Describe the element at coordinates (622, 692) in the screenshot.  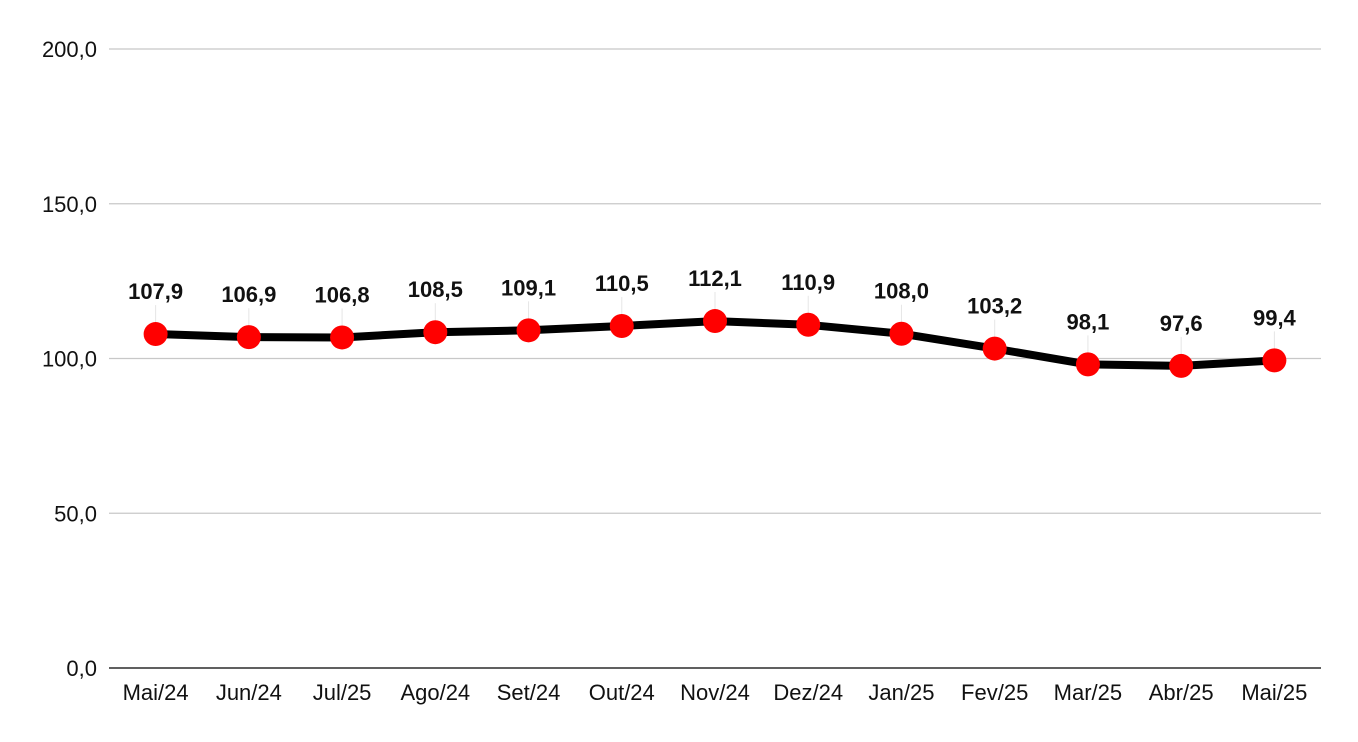
I see `x-tick-label: Out/24` at that location.